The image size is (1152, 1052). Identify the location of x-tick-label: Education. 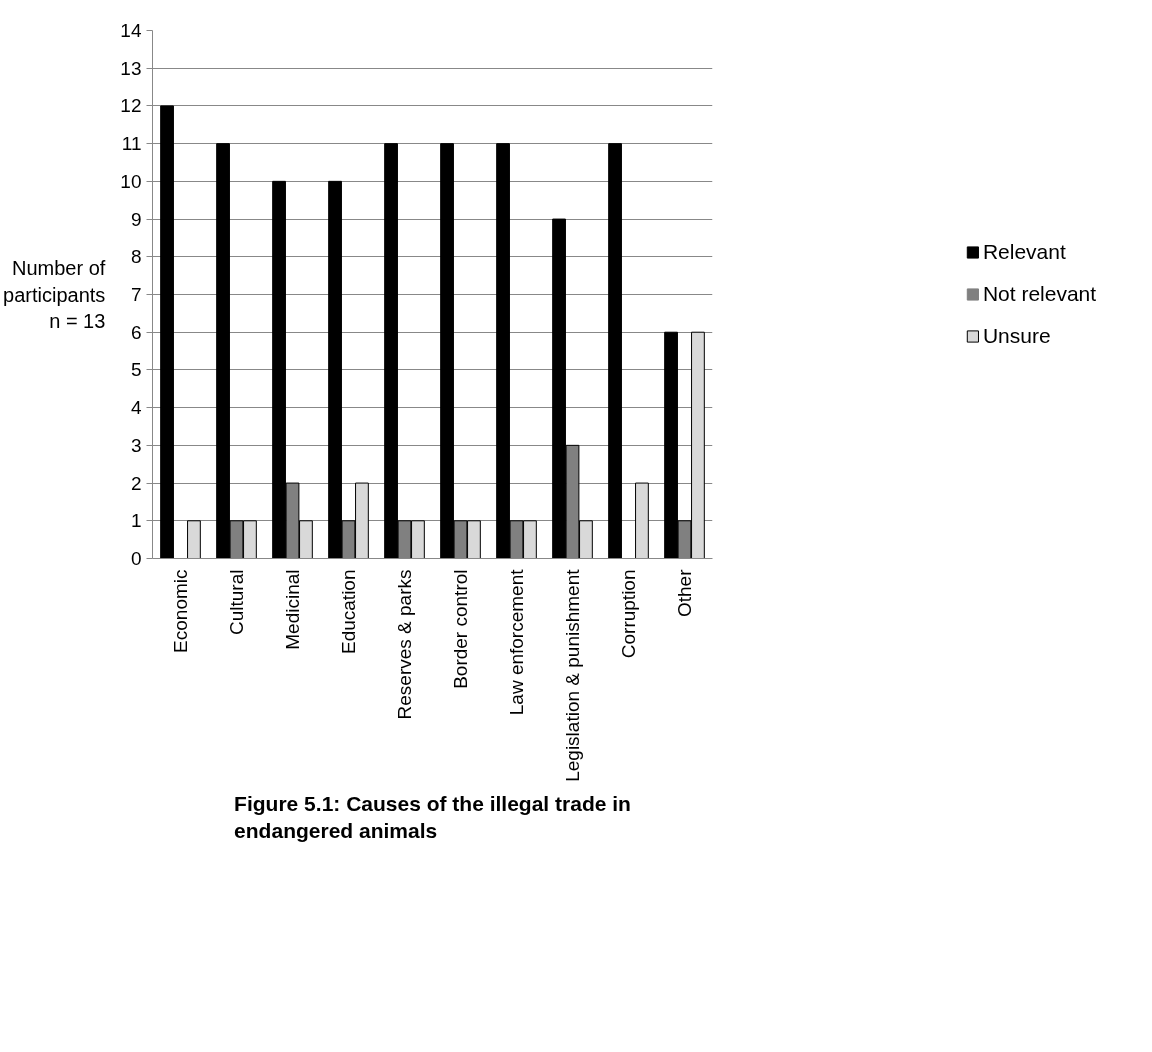
(348, 612).